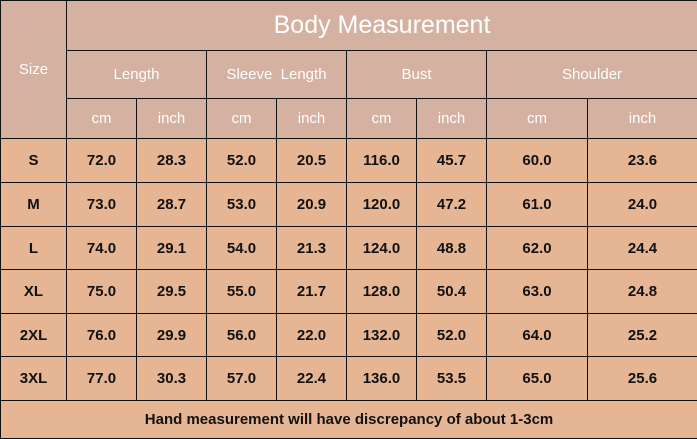 The width and height of the screenshot is (697, 439). Describe the element at coordinates (33, 160) in the screenshot. I see `size-cell: S` at that location.